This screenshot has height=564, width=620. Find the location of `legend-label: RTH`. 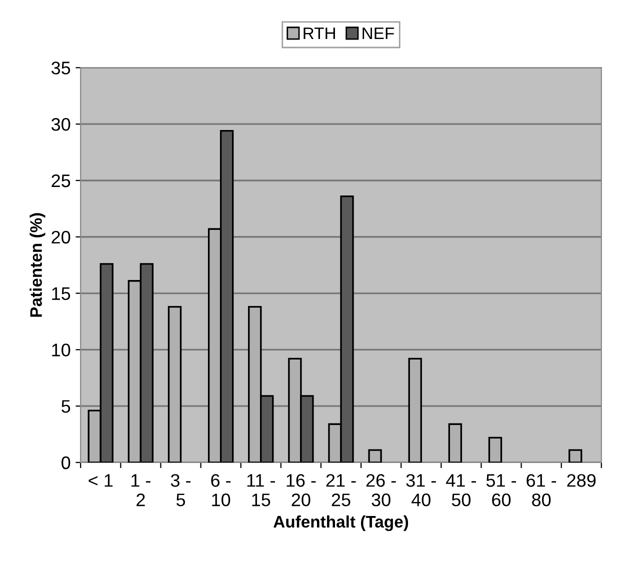

legend-label: RTH is located at coordinates (319, 34).